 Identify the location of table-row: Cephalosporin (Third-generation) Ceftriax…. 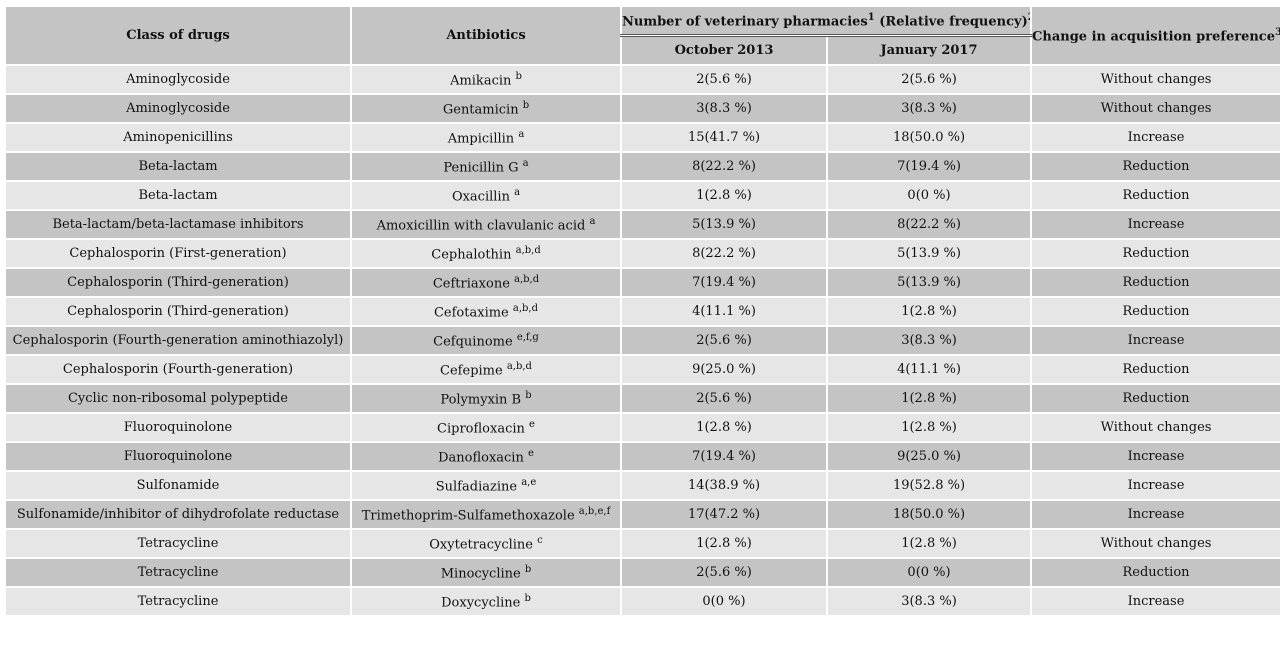
(643, 282).